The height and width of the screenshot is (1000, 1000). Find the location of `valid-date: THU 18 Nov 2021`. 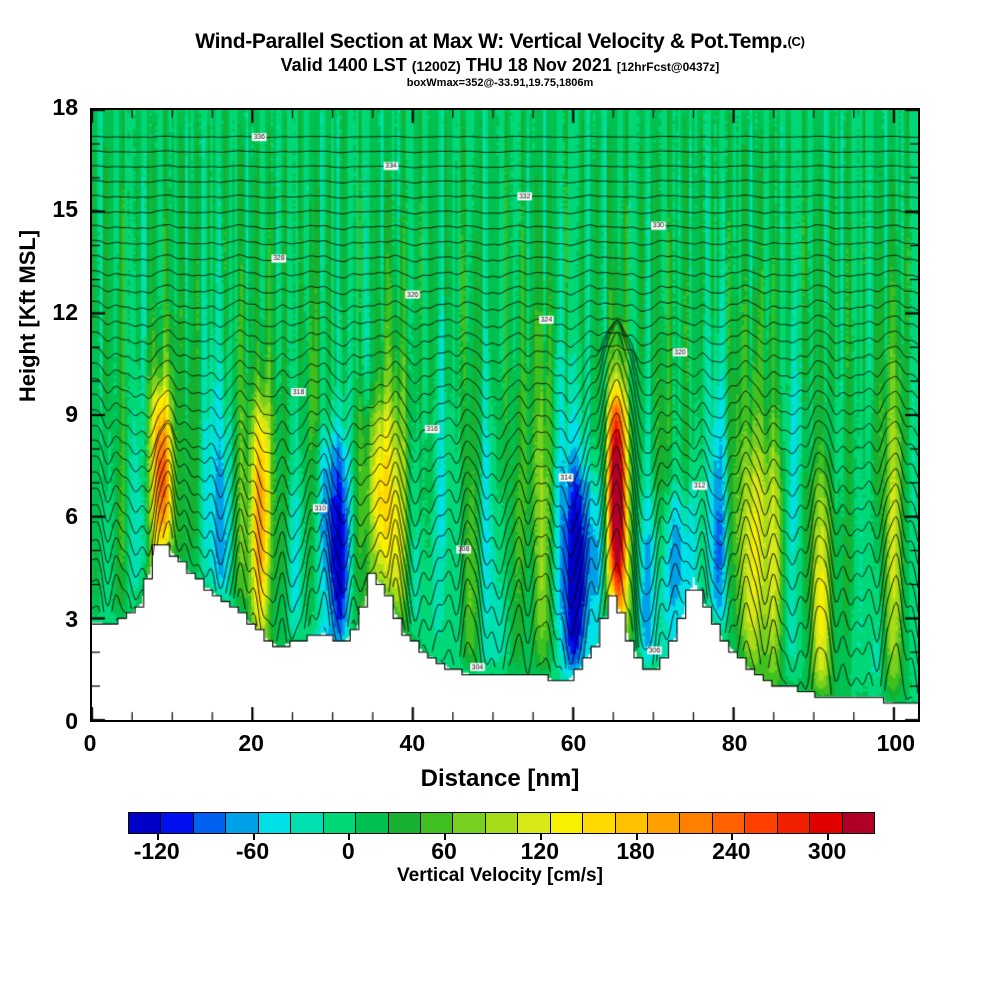

valid-date: THU 18 Nov 2021 is located at coordinates (538, 65).